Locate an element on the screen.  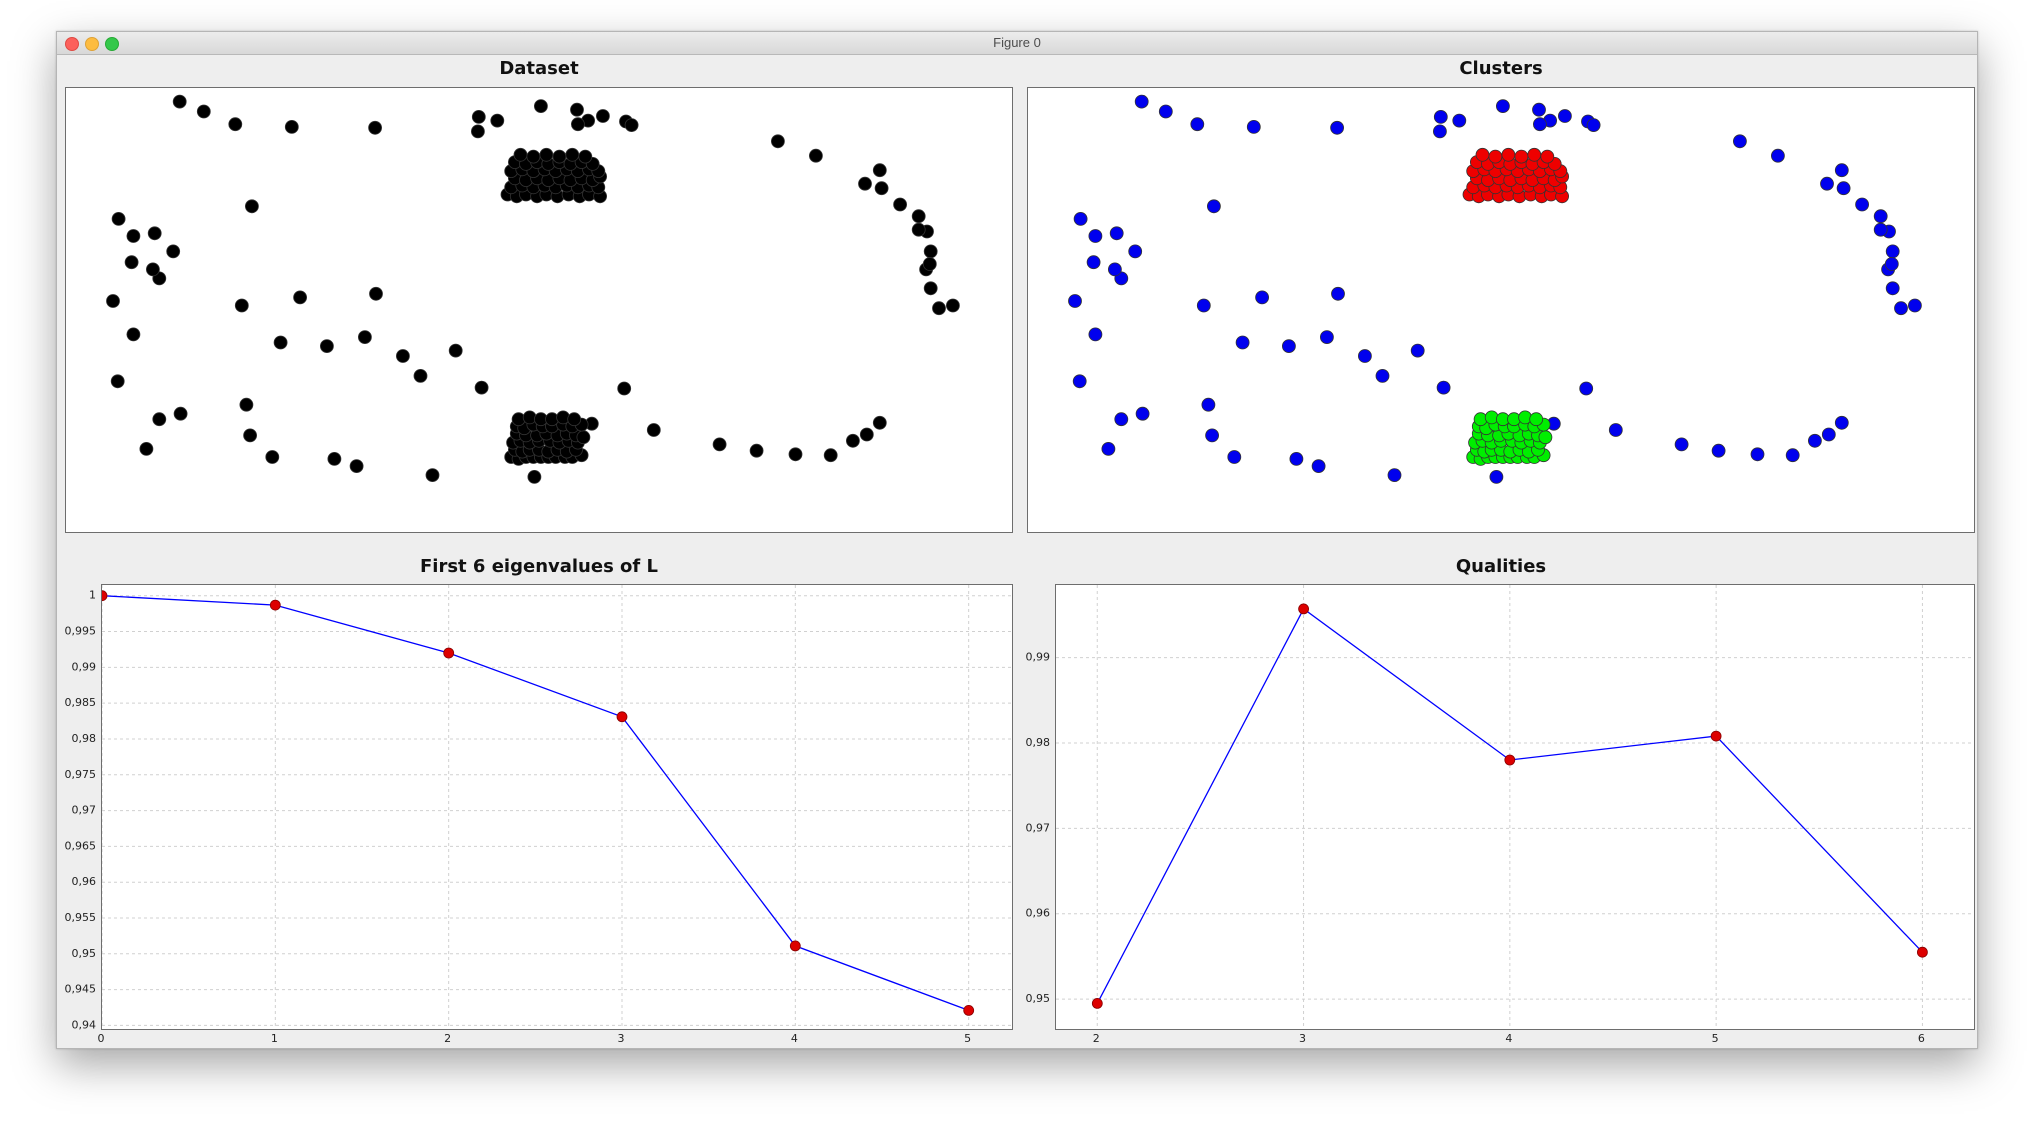
qualities-y-tick-label: 0,95 is located at coordinates (1038, 998).